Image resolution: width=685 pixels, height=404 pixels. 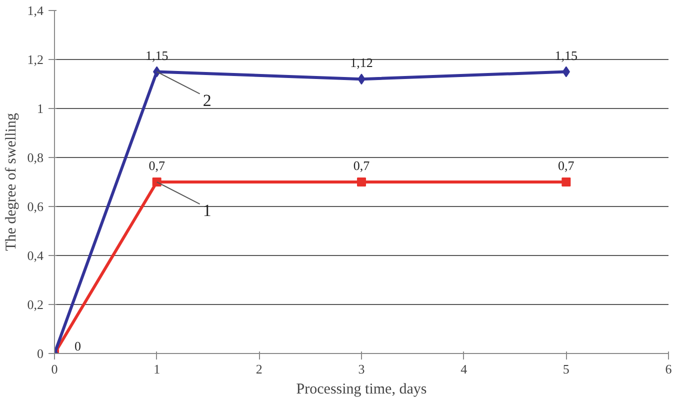 I want to click on x-tick-label: 5, so click(x=566, y=369).